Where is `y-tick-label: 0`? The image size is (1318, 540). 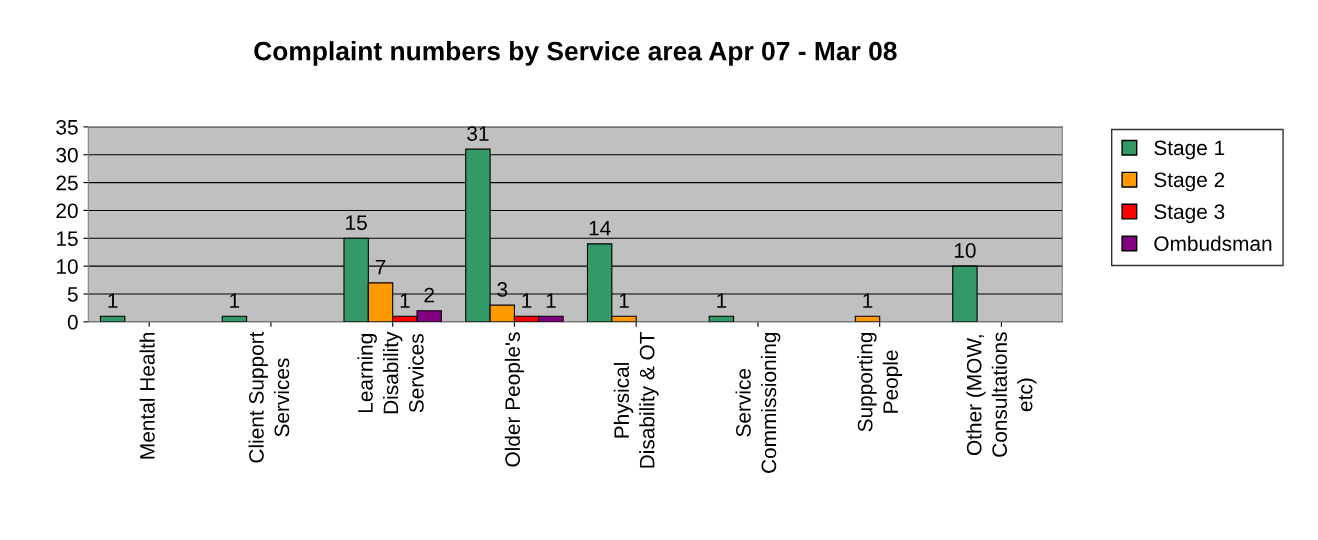 y-tick-label: 0 is located at coordinates (72, 322).